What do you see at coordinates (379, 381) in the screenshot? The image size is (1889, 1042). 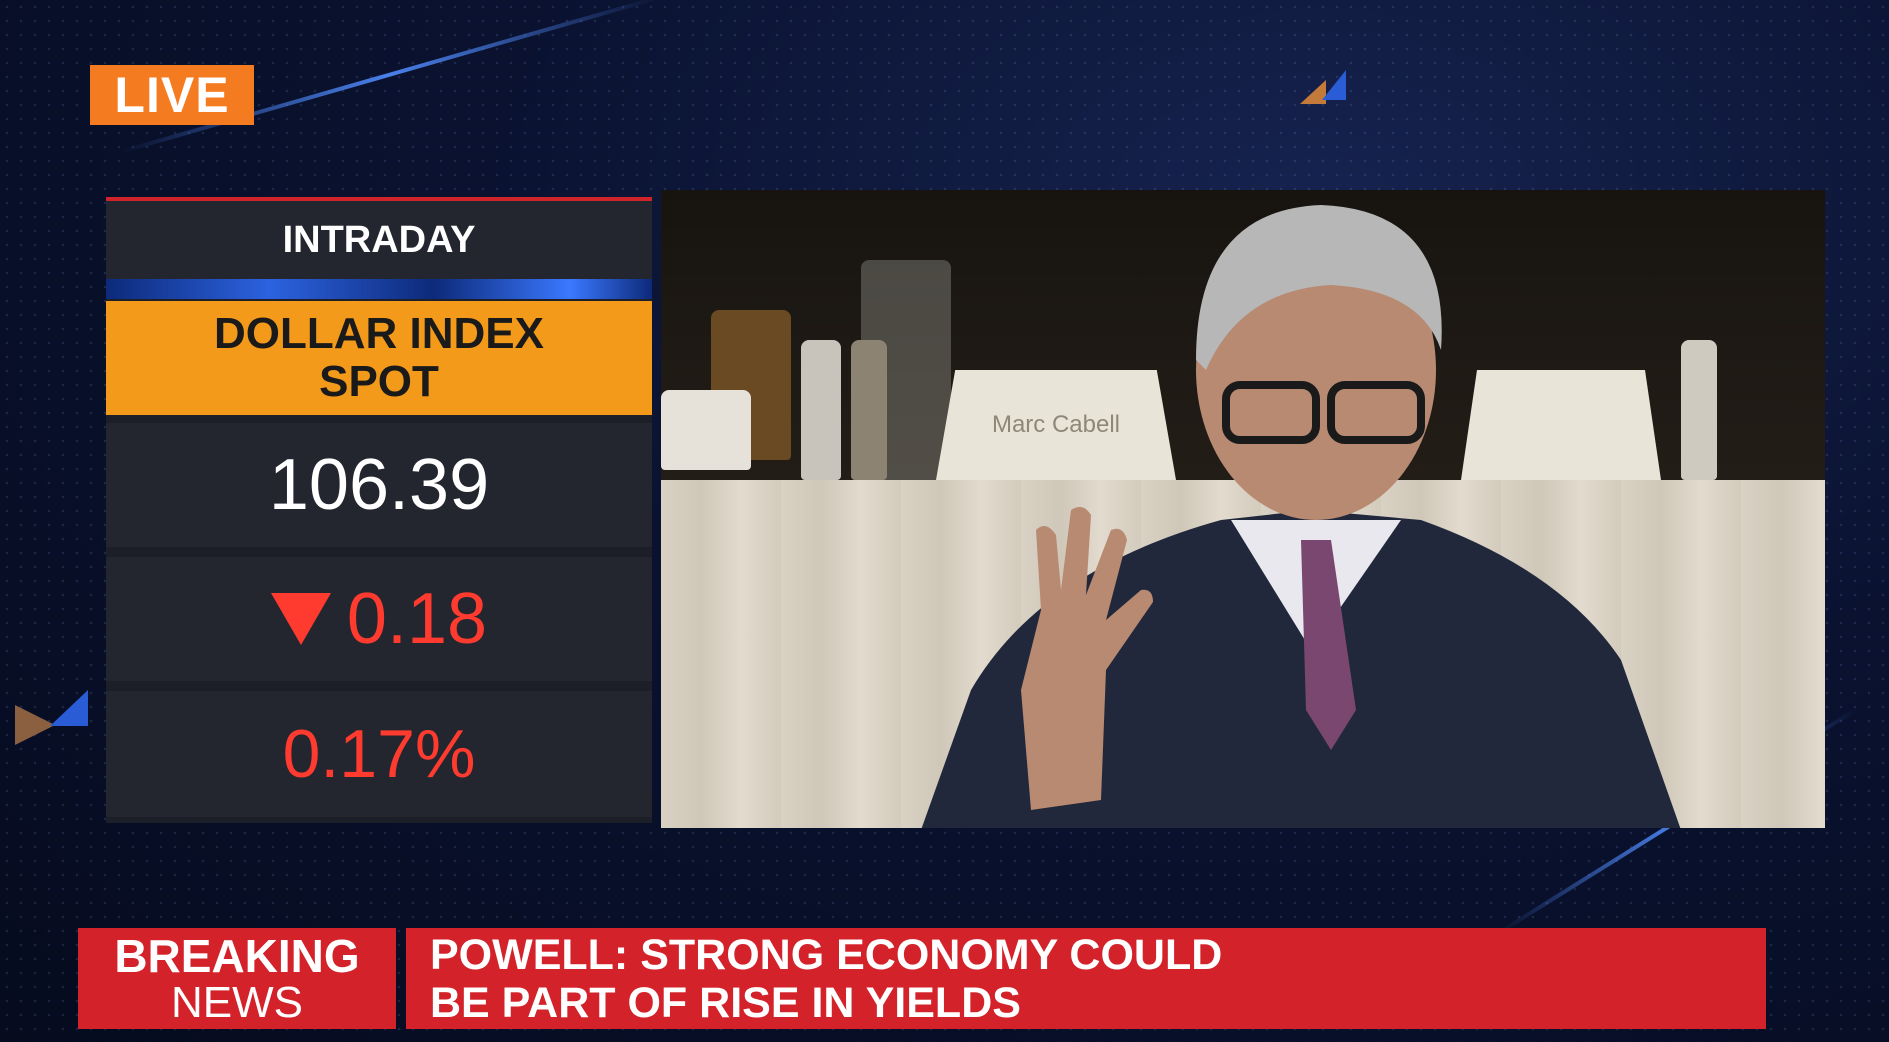 I see `instrument-title-line2: SPOT` at bounding box center [379, 381].